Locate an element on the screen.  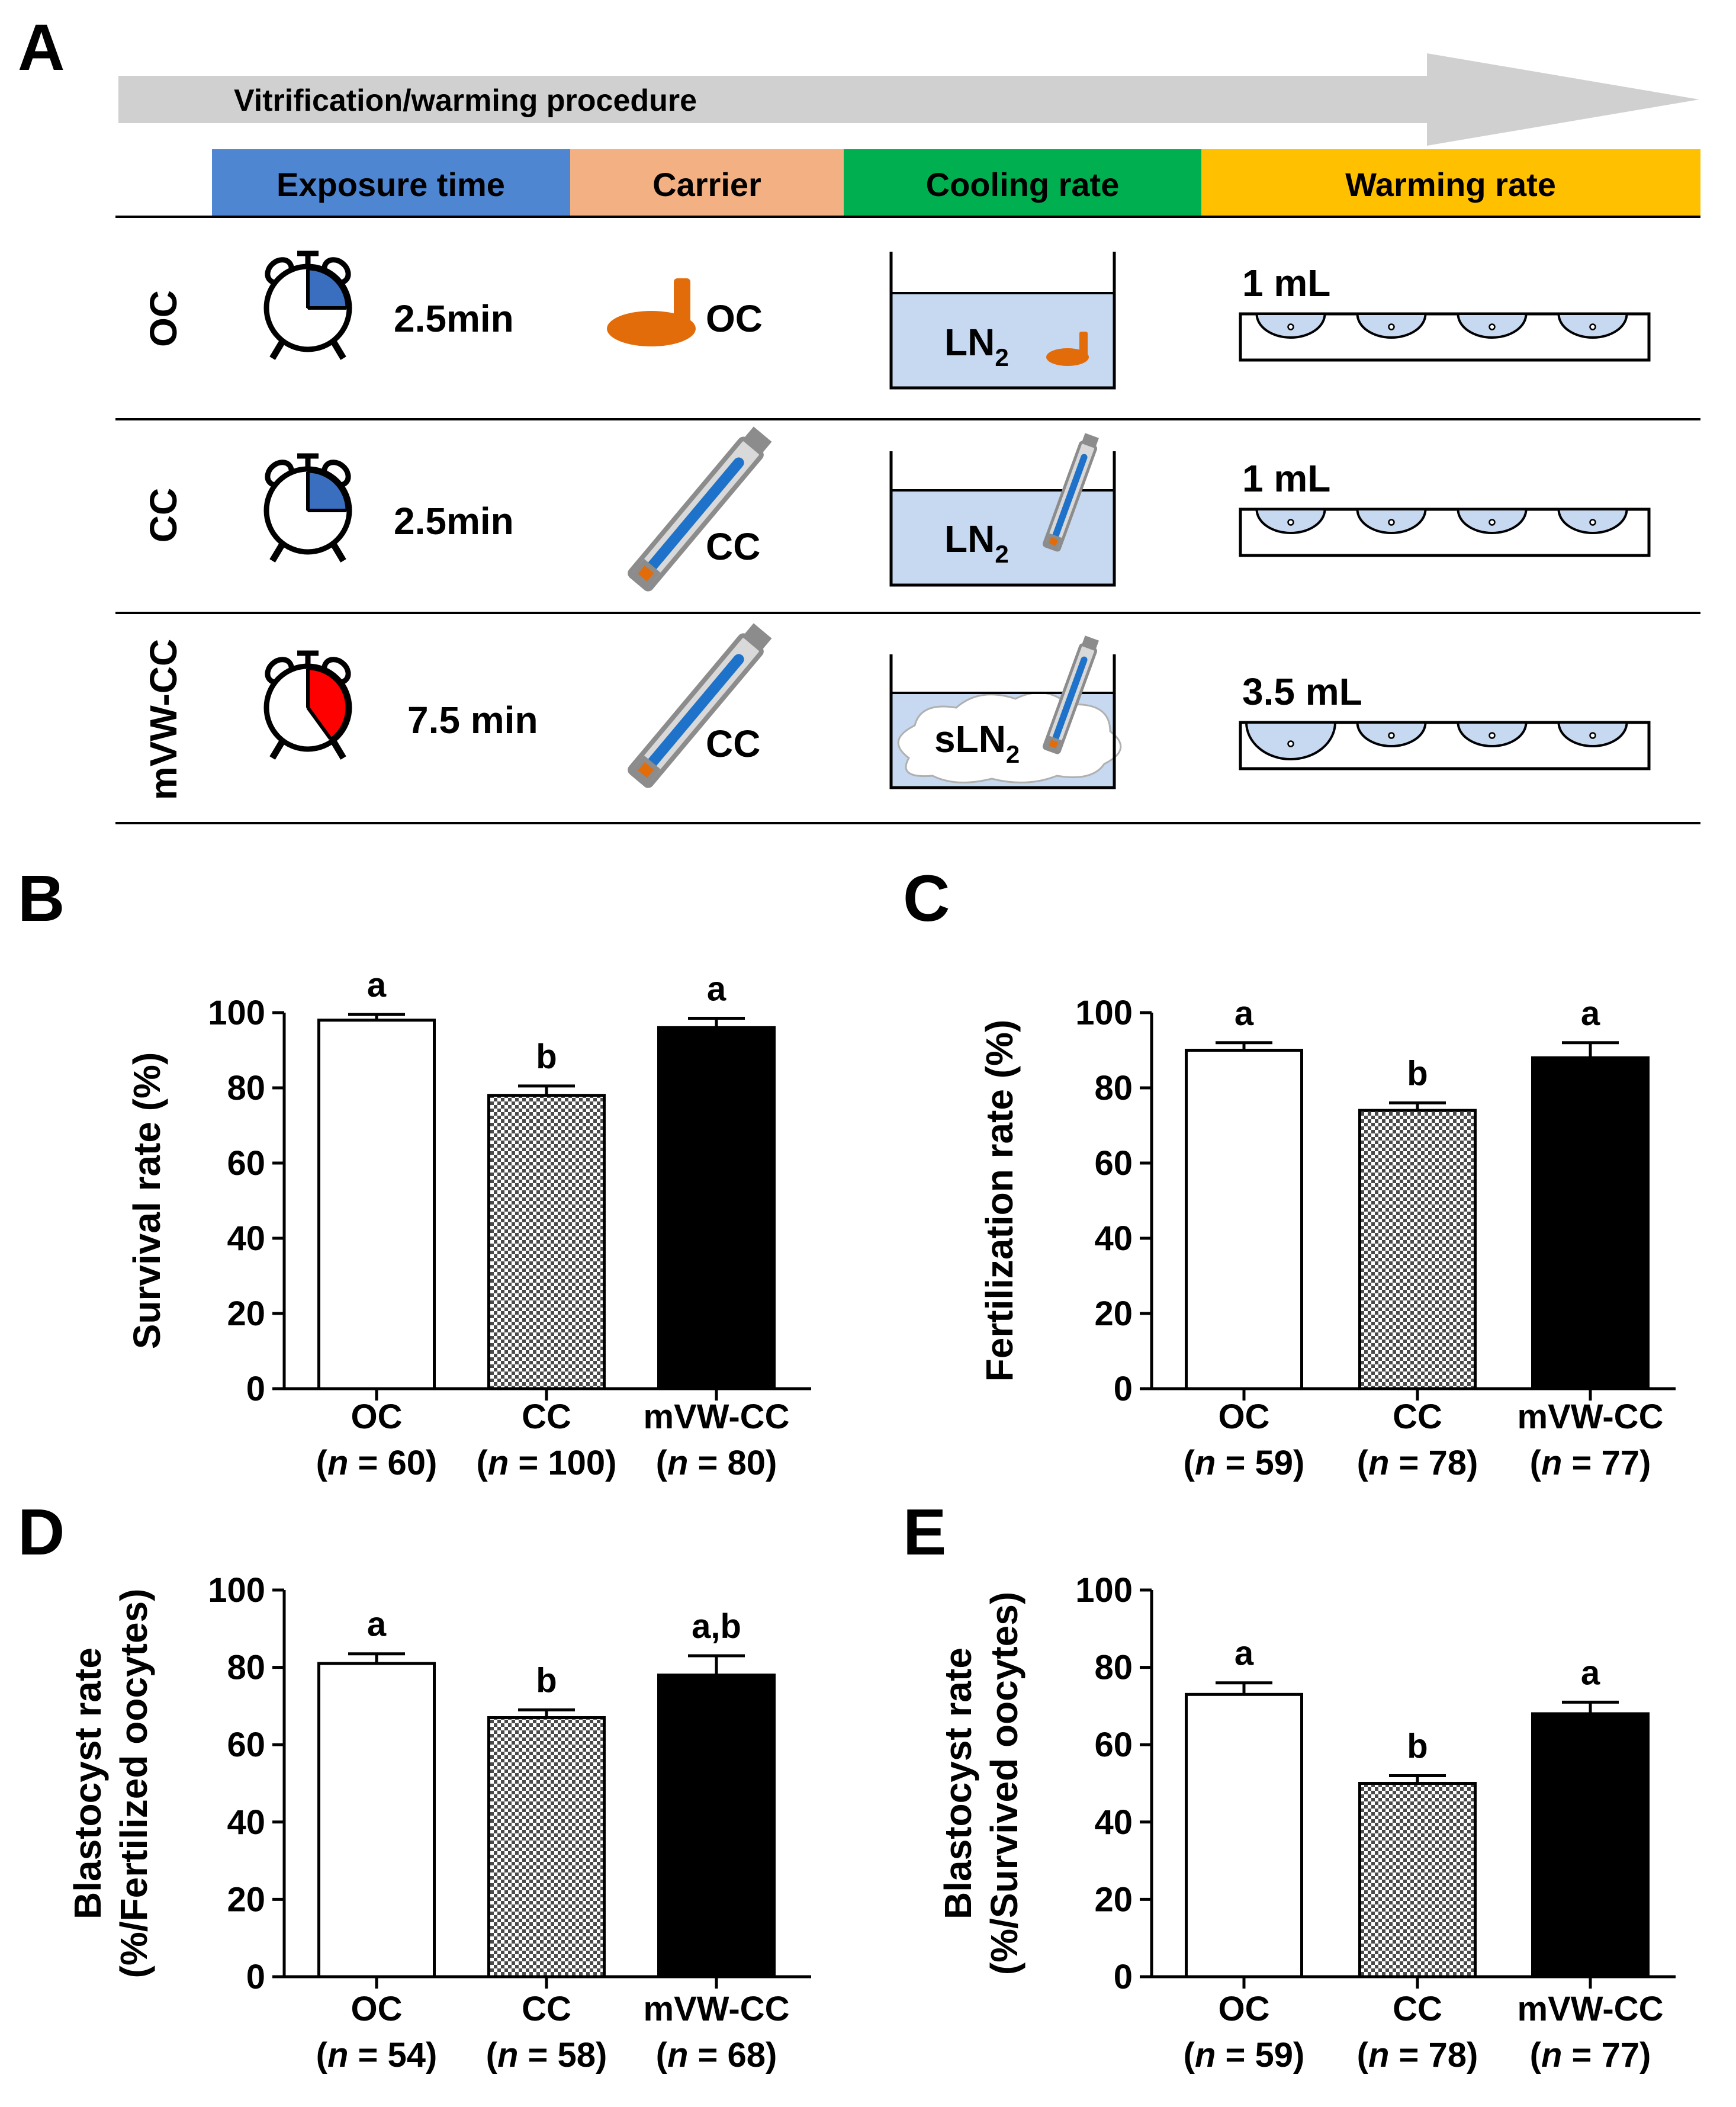
ln2-bath: LN2 is located at coordinates (1002, 321).